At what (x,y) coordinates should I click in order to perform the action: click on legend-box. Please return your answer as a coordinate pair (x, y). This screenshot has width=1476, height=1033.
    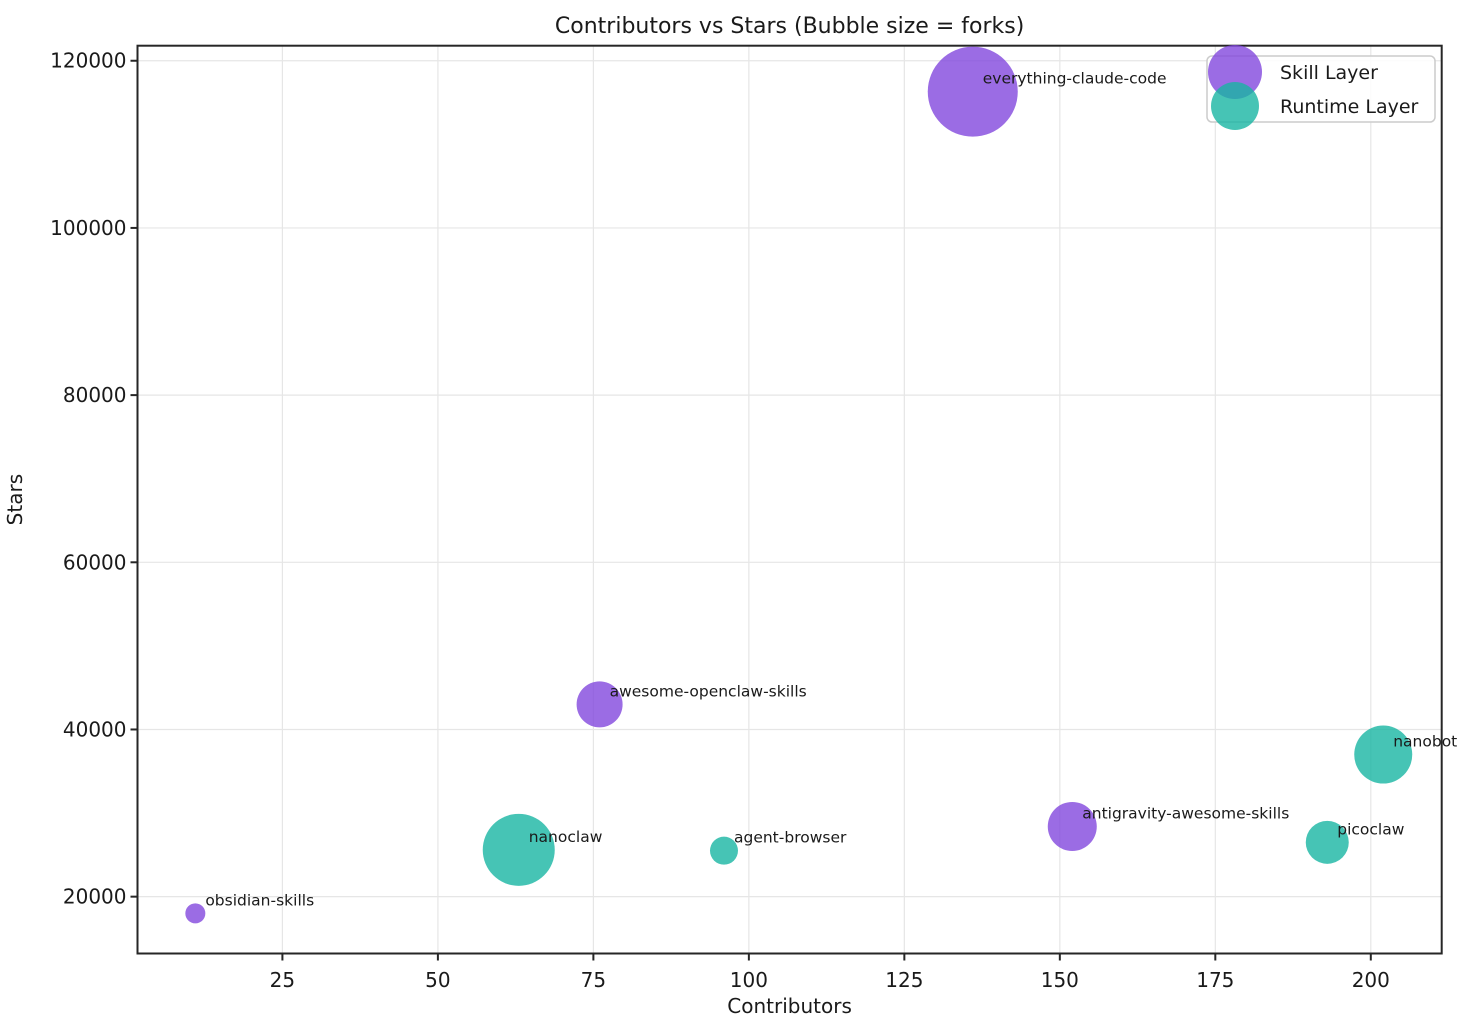
    Looking at the image, I should click on (1321, 89).